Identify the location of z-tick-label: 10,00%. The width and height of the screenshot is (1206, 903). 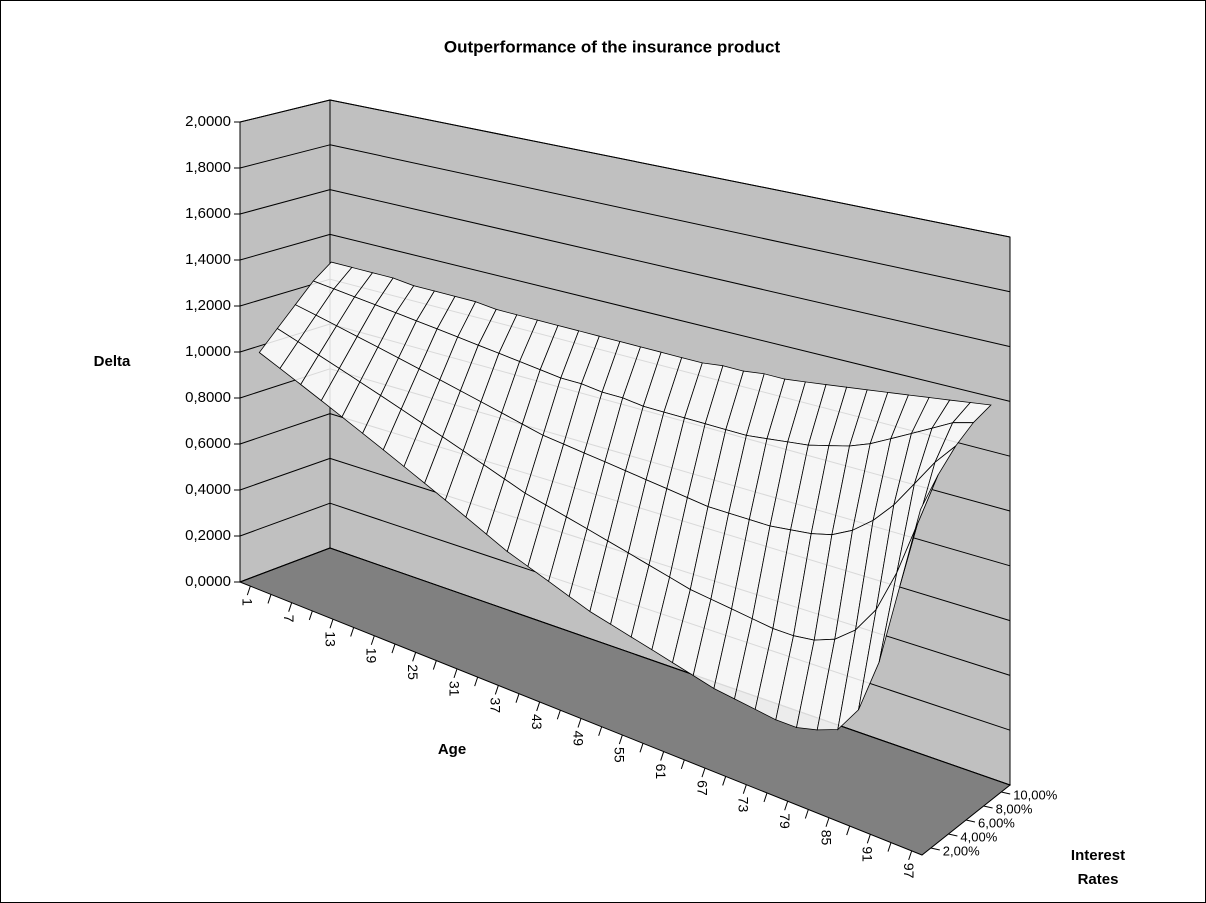
(1035, 794).